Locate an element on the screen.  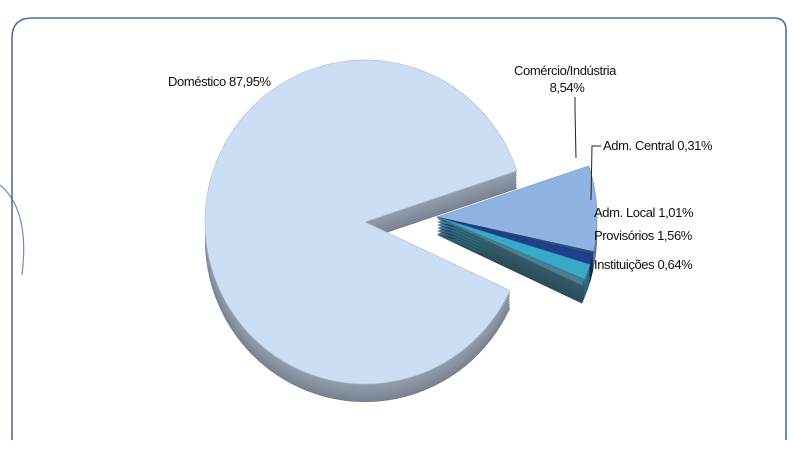
decorative-slide-curve is located at coordinates (12, 230).